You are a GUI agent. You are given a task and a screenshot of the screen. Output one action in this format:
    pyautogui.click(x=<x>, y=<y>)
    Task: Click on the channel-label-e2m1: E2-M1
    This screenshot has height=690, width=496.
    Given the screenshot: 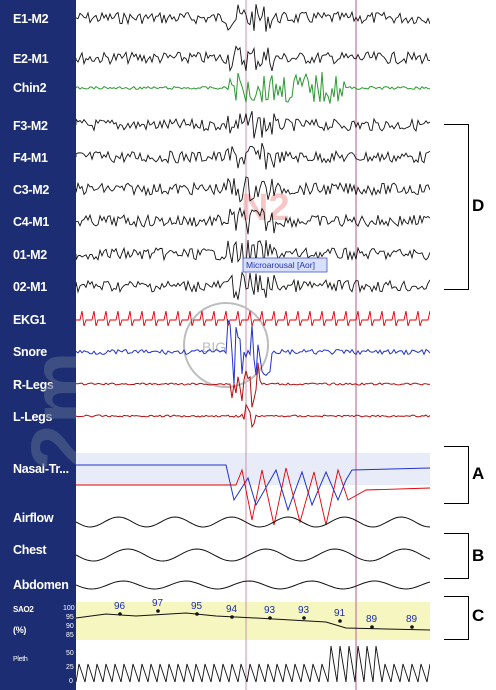 What is the action you would take?
    pyautogui.click(x=31, y=59)
    